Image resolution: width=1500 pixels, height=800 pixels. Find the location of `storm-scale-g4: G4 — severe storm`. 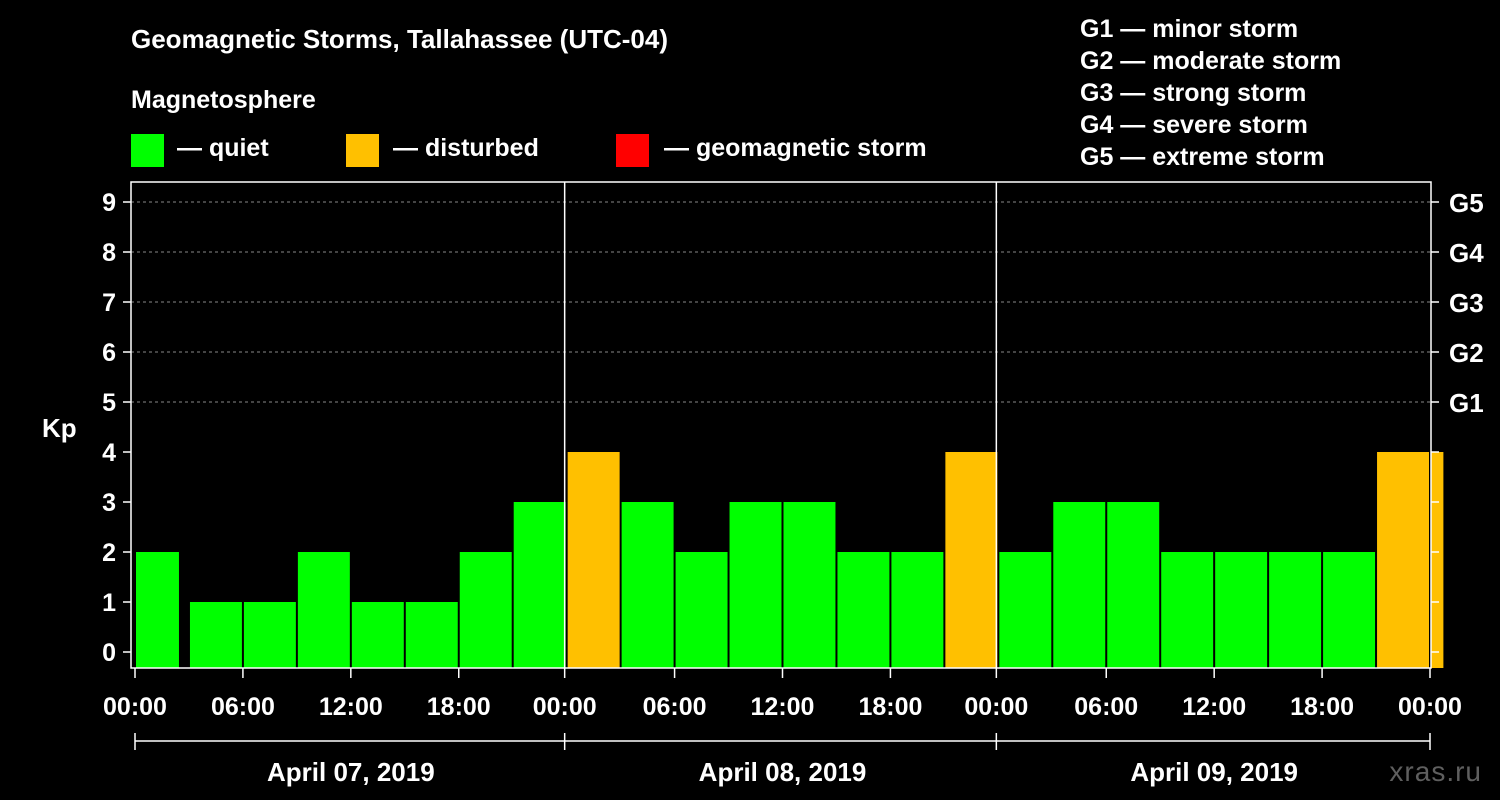

storm-scale-g4: G4 — severe storm is located at coordinates (1194, 125).